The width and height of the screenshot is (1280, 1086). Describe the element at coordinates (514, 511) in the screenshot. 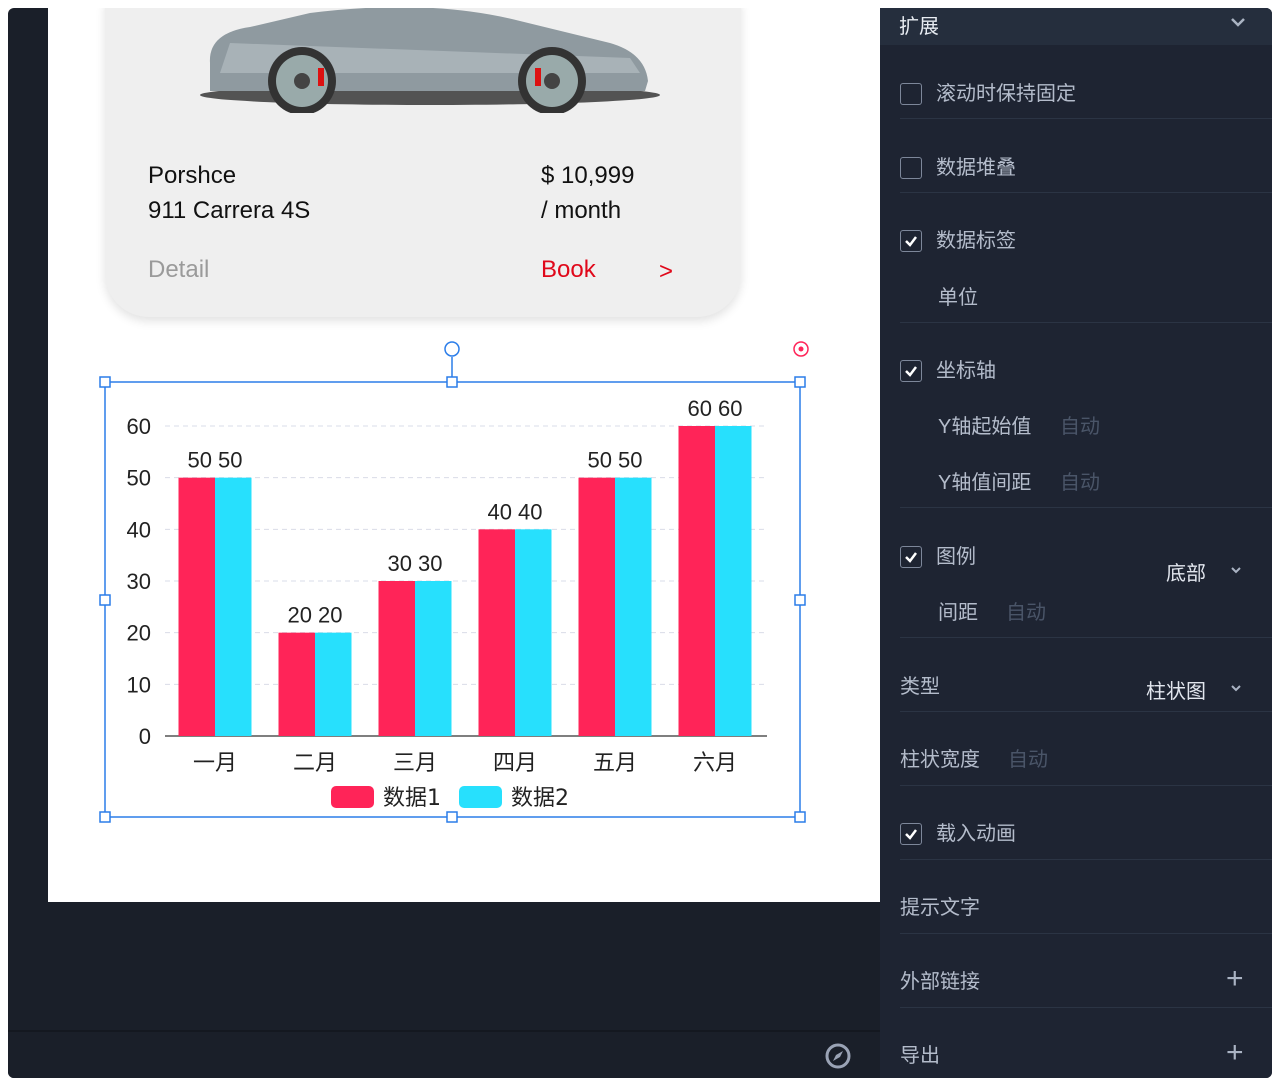

I see `data-label: 40 40` at that location.